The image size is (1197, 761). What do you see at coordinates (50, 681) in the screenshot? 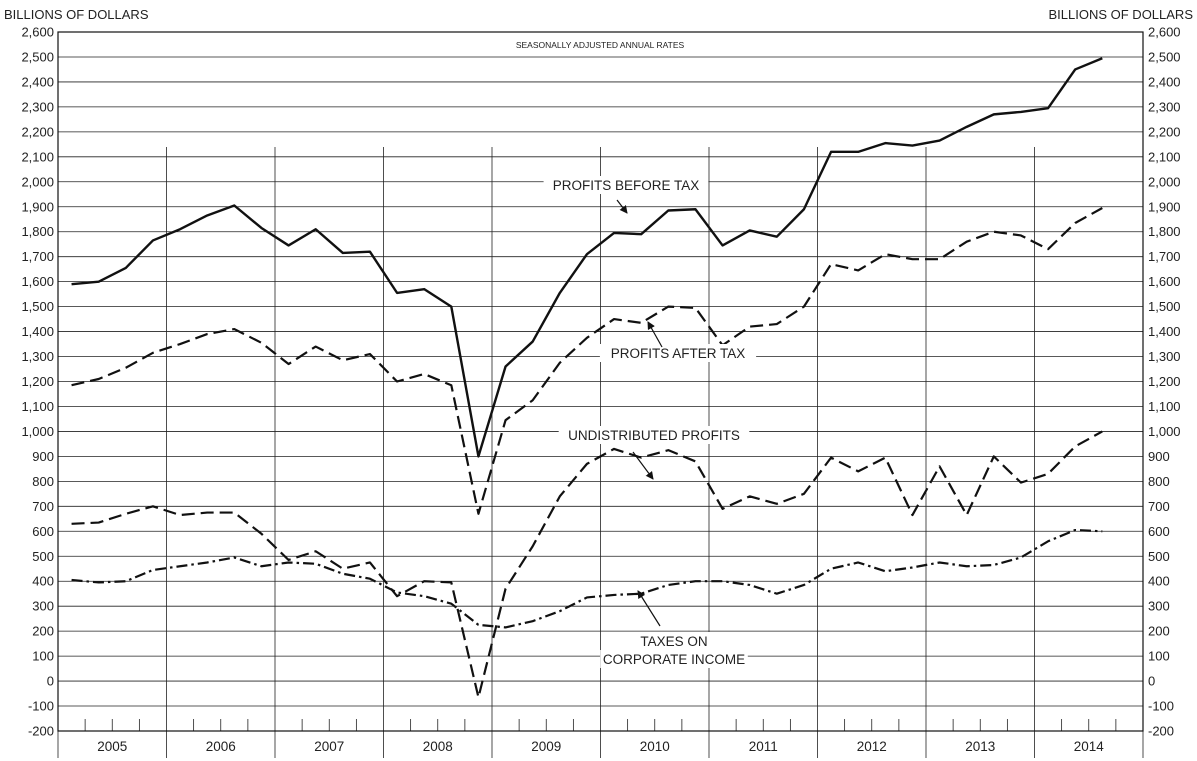
I see `y-tick-label-left: 0` at bounding box center [50, 681].